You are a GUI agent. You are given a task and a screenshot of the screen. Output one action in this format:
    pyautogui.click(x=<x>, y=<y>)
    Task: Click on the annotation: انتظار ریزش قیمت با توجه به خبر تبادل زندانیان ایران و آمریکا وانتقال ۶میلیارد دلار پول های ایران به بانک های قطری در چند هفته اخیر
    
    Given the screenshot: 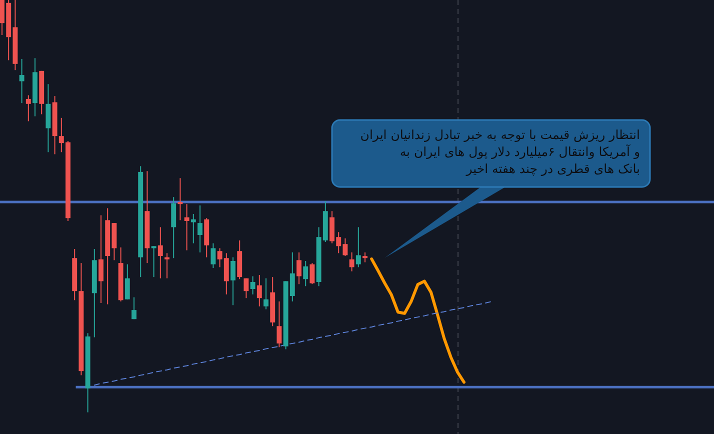 What is the action you would take?
    pyautogui.click(x=500, y=152)
    